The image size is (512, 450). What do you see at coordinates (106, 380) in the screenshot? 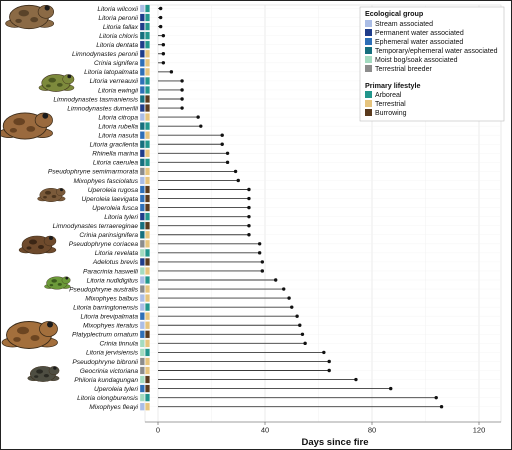
I see `species-label: Philoria kundagungan` at bounding box center [106, 380].